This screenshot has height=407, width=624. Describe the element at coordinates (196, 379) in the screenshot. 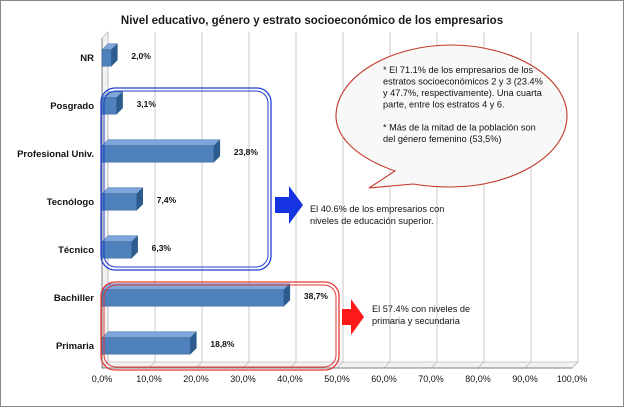

I see `x-tick-label: 20,0%` at that location.